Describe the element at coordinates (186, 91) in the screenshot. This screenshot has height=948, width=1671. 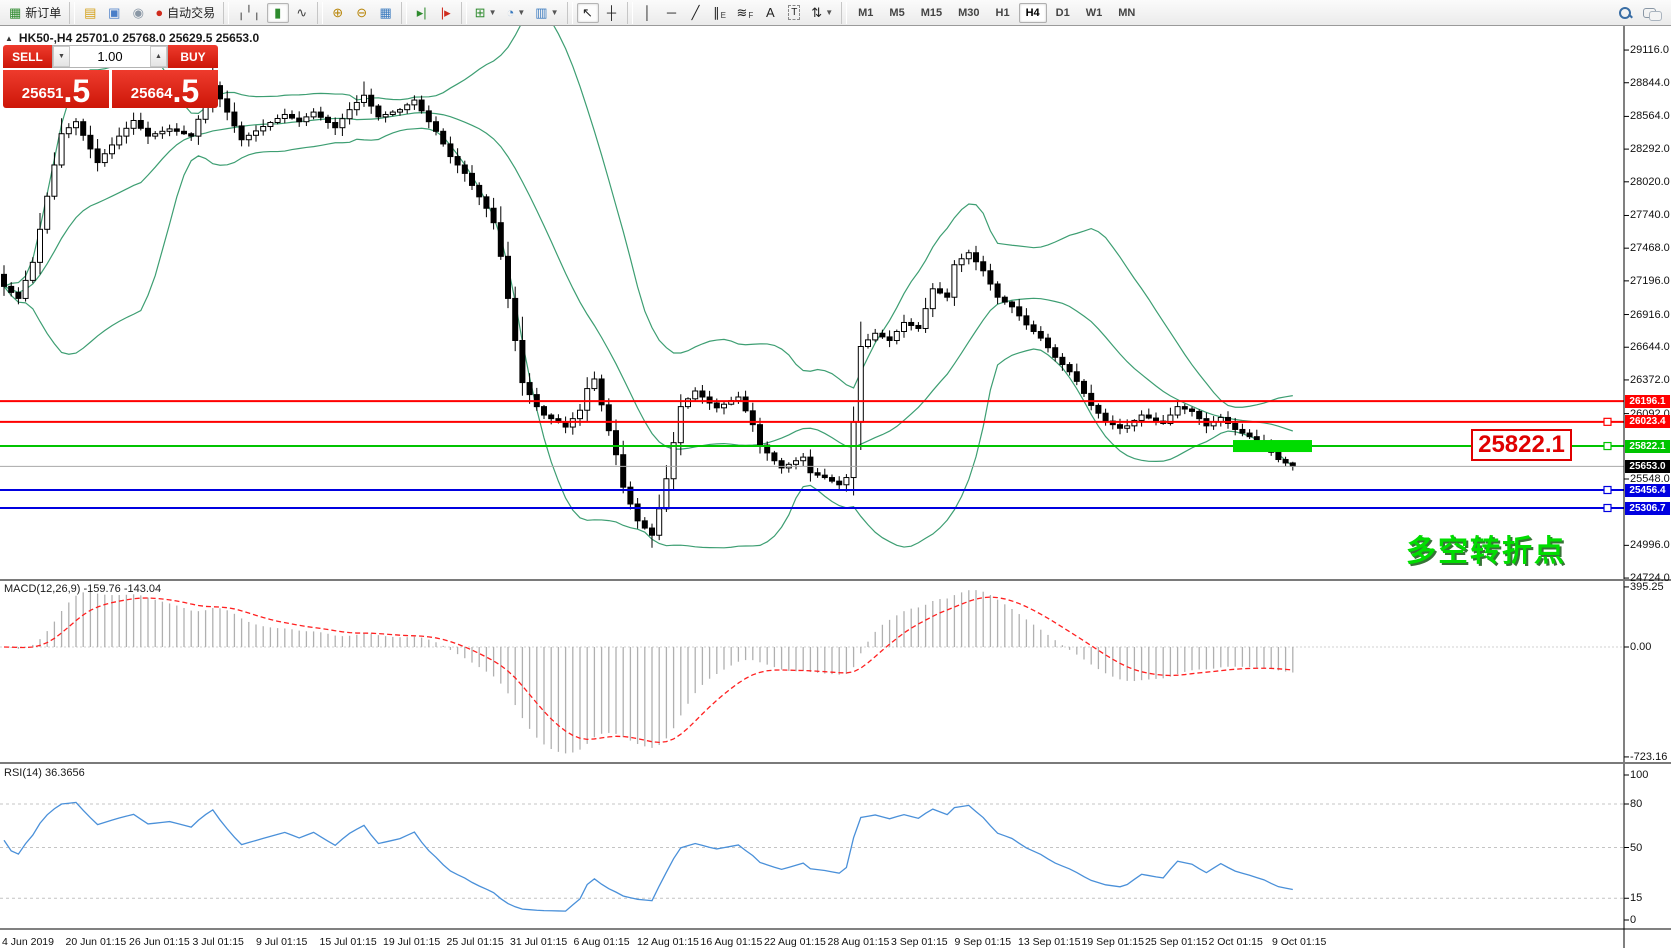
I see `buy-price-frac: .5` at that location.